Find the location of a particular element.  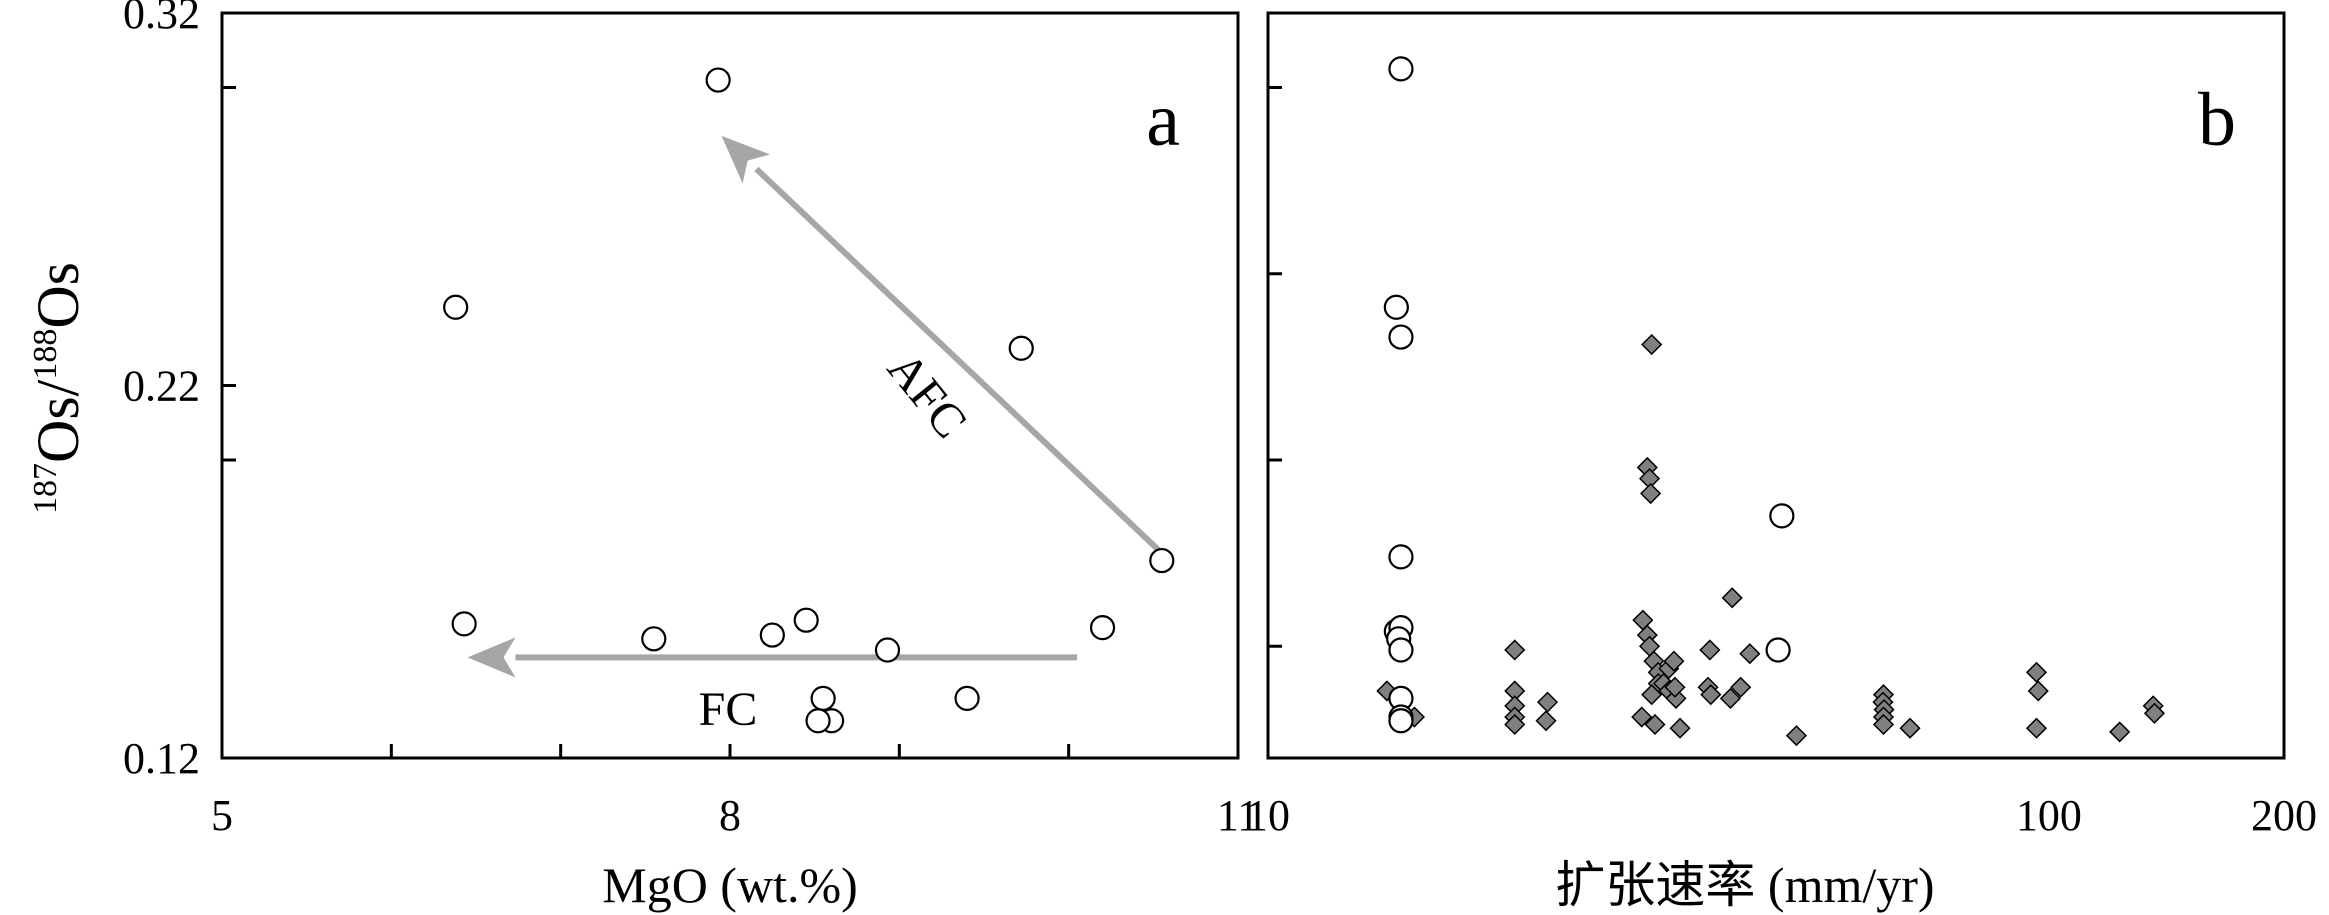

fc-arrow-head is located at coordinates (491, 657).